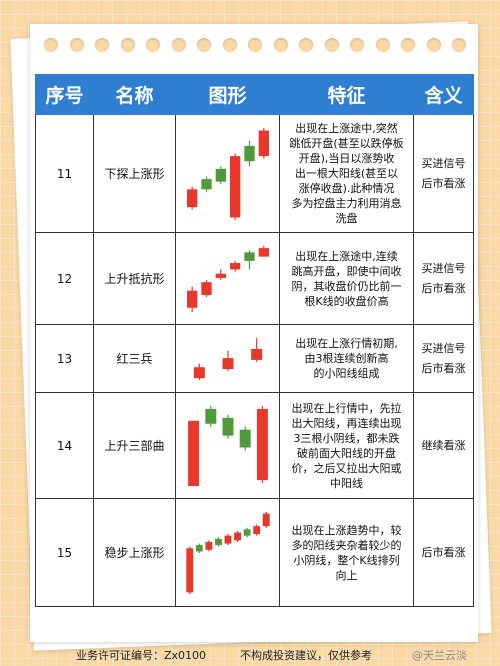 Image resolution: width=500 pixels, height=666 pixels. Describe the element at coordinates (346, 423) in the screenshot. I see `feature-line: 出大阳线，再连续出现` at that location.